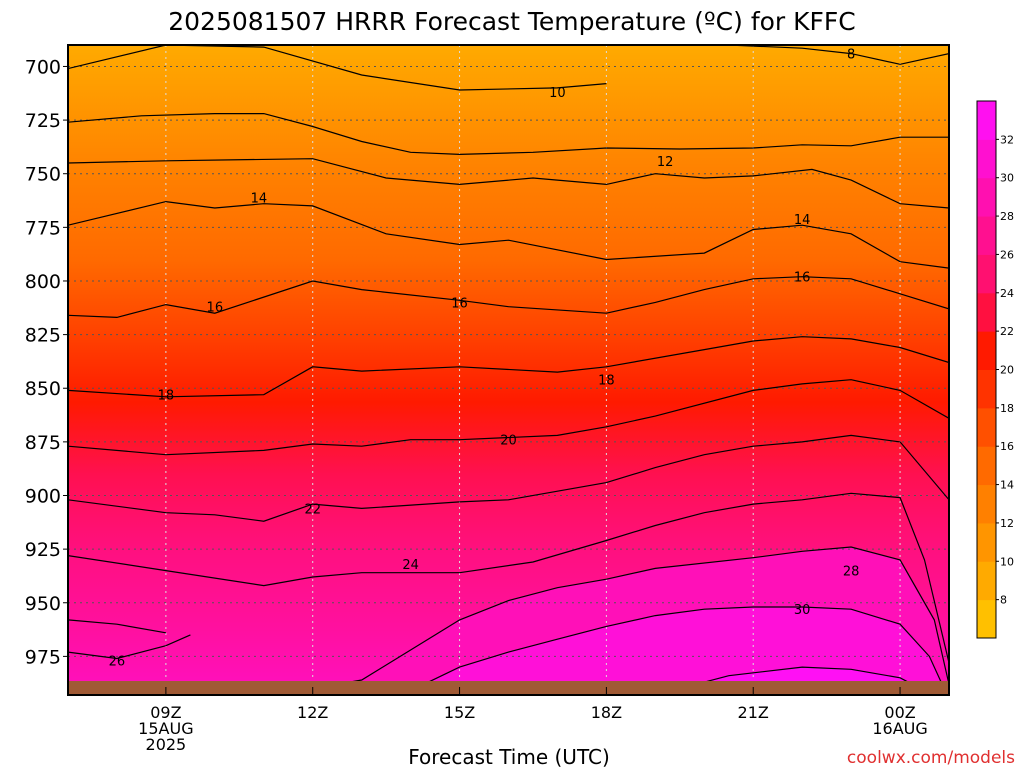 The height and width of the screenshot is (768, 1024). What do you see at coordinates (557, 93) in the screenshot?
I see `contour-label-10: 10` at bounding box center [557, 93].